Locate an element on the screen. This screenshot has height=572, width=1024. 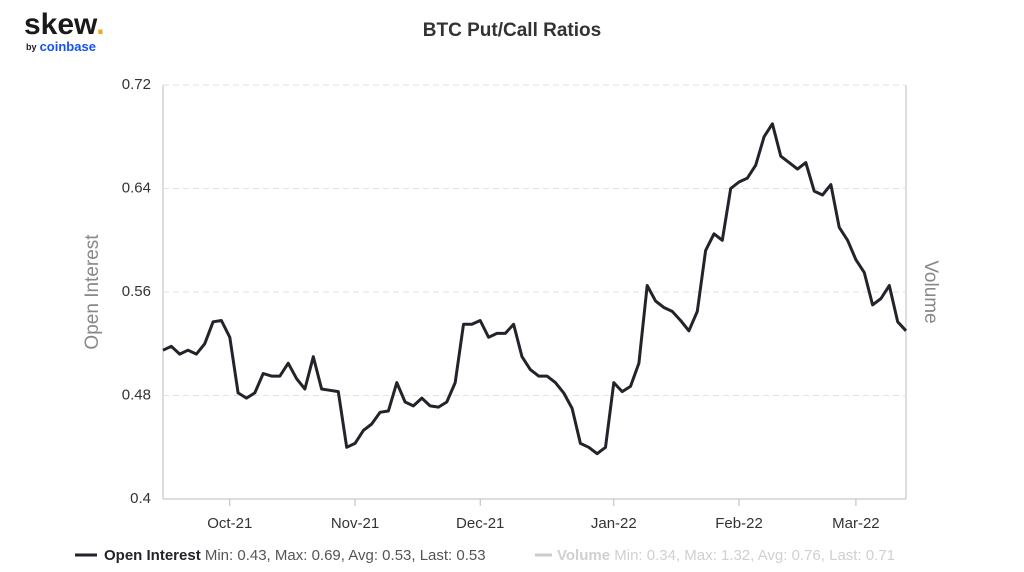
x-tick-label: Oct-21 is located at coordinates (229, 523).